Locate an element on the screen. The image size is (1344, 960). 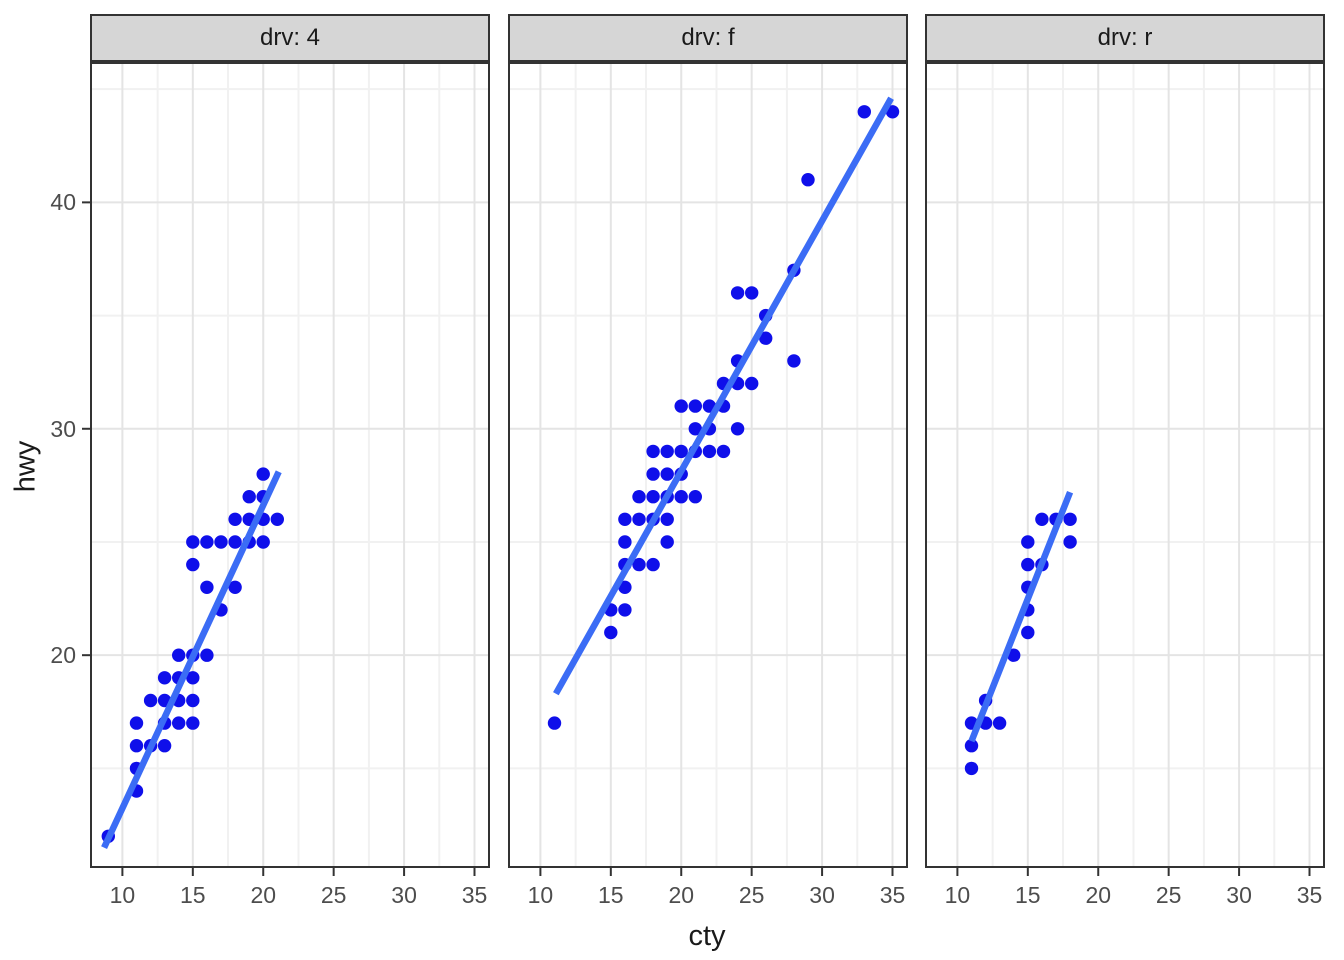
y-tick-label: 30 is located at coordinates (63, 428).